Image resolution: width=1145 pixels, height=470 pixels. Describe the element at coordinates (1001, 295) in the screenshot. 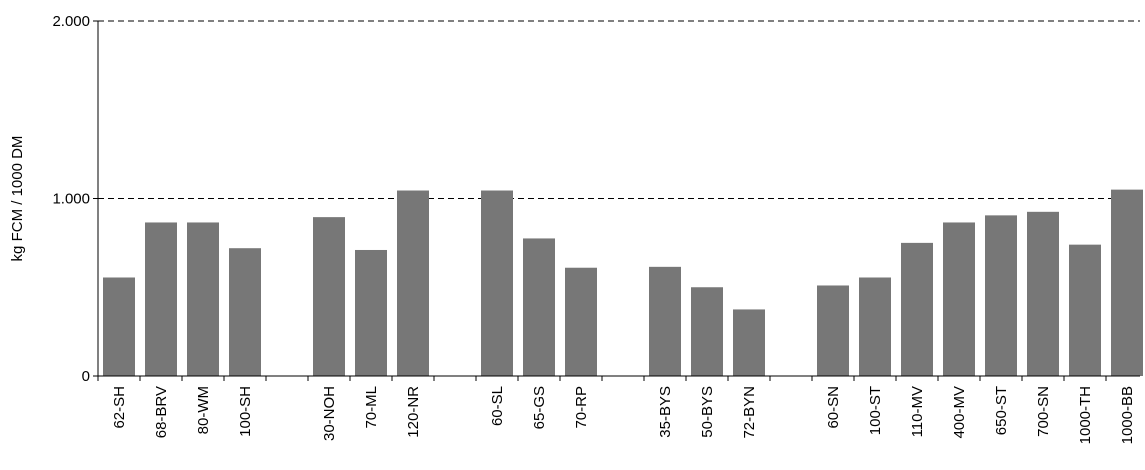

I see `bar-650-ST` at that location.